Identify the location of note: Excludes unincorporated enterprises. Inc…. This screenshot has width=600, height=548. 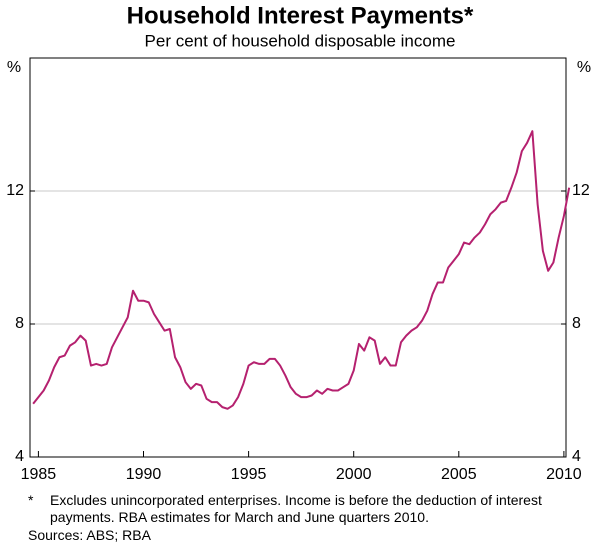
(296, 508).